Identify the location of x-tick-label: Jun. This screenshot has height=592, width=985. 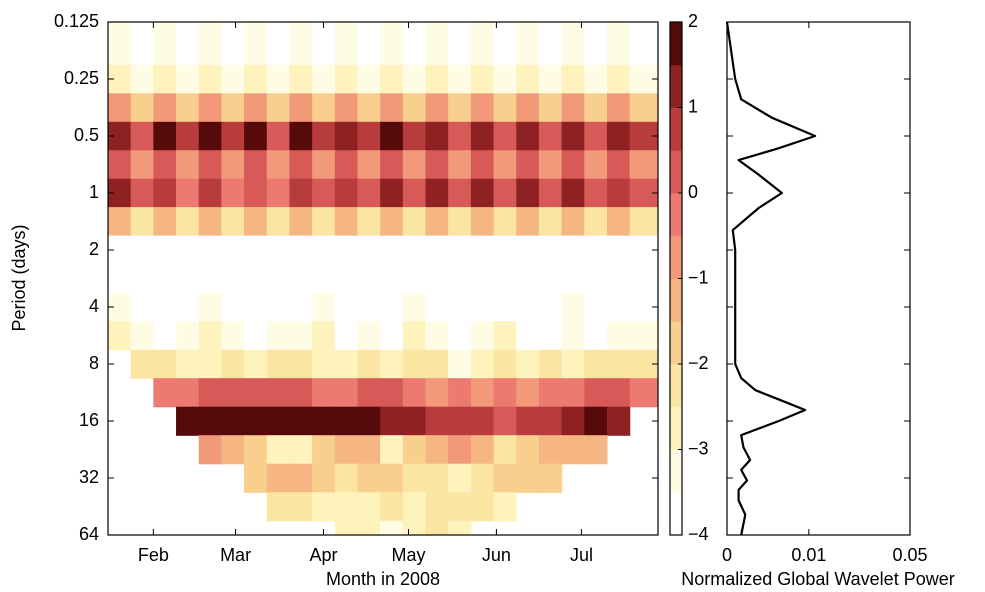
(496, 555).